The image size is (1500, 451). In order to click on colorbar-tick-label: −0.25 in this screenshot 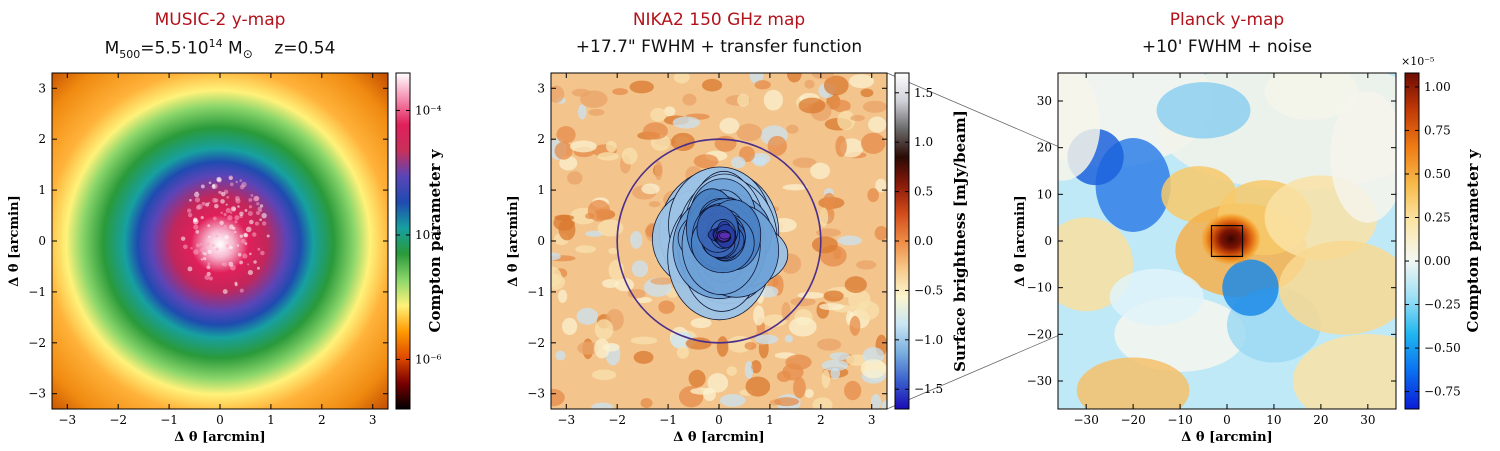, I will do `click(1442, 305)`.